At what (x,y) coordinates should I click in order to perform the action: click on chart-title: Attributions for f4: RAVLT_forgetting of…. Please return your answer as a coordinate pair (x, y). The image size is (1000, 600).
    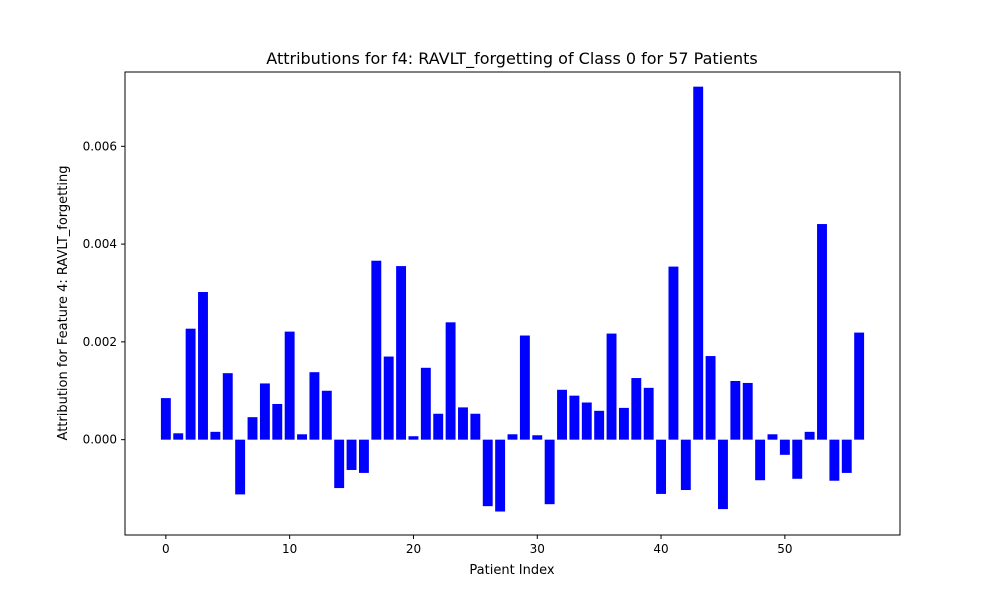
    Looking at the image, I should click on (511, 59).